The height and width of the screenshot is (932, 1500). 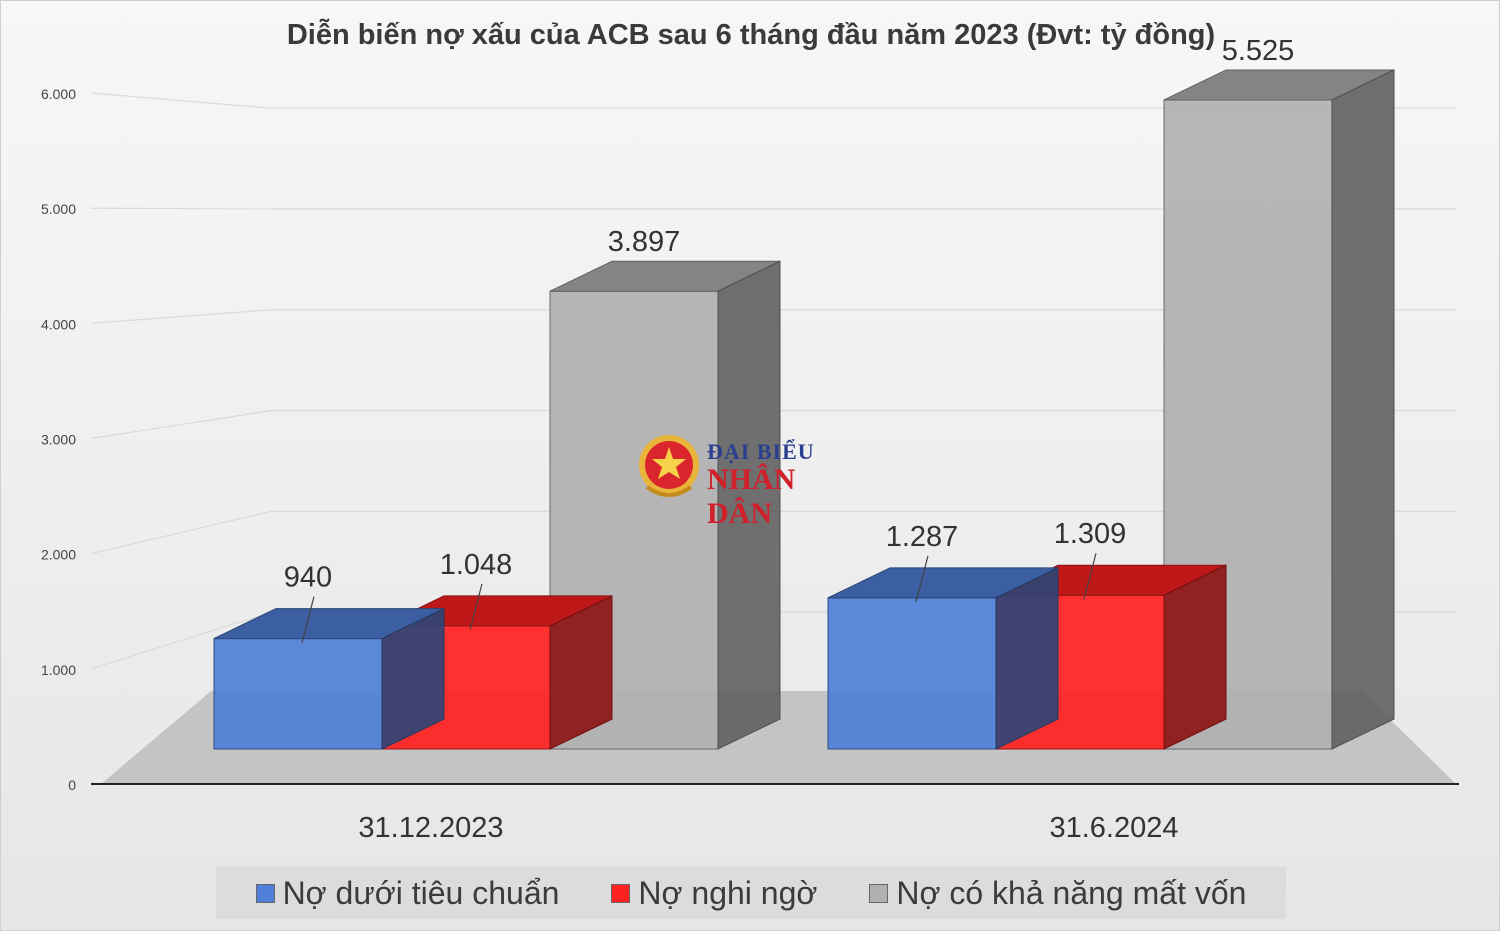 What do you see at coordinates (644, 242) in the screenshot?
I see `data-label: 3.897` at bounding box center [644, 242].